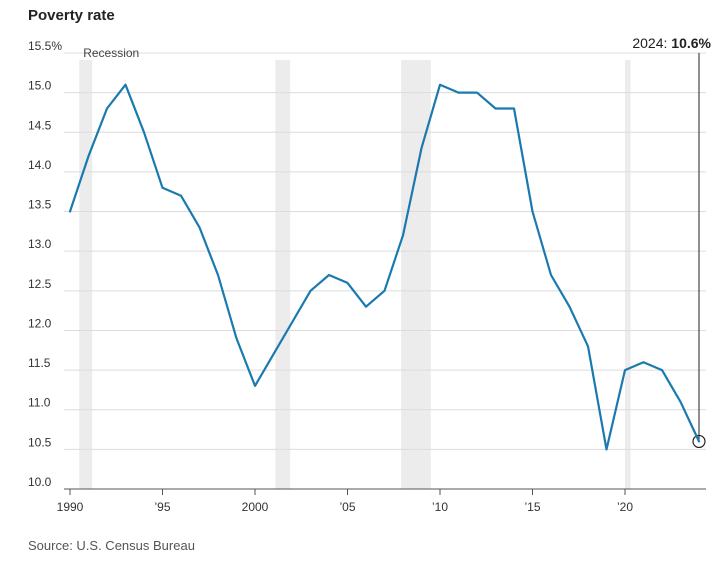  Describe the element at coordinates (532, 507) in the screenshot. I see `x-tick-label: ’15` at that location.